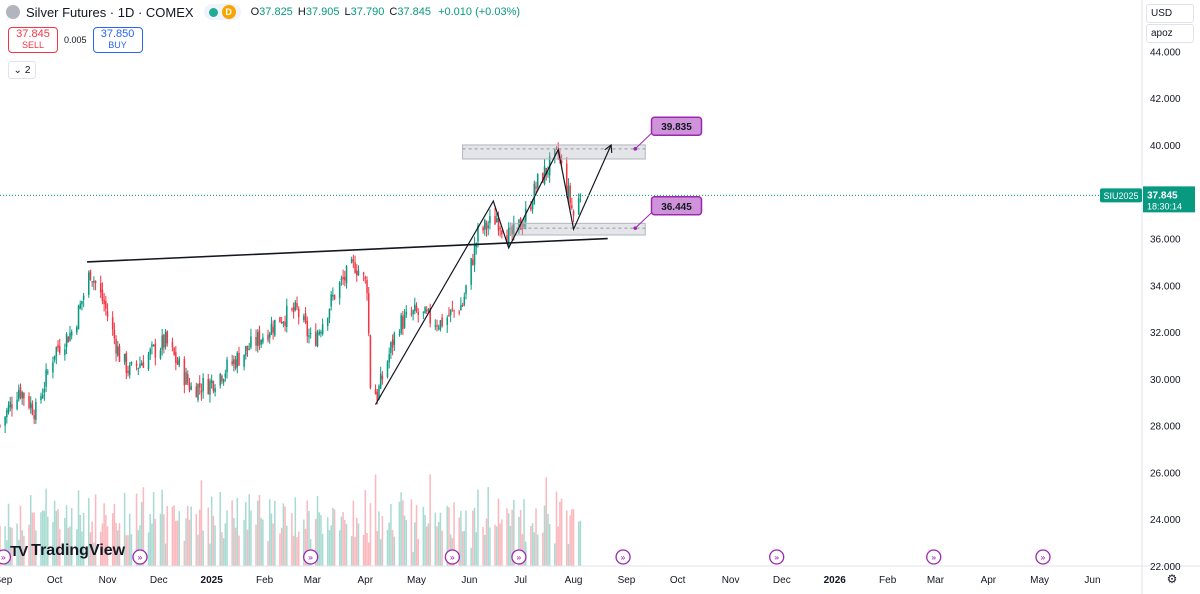  Describe the element at coordinates (347, 250) in the screenshot. I see `horizontal-trendline` at that location.